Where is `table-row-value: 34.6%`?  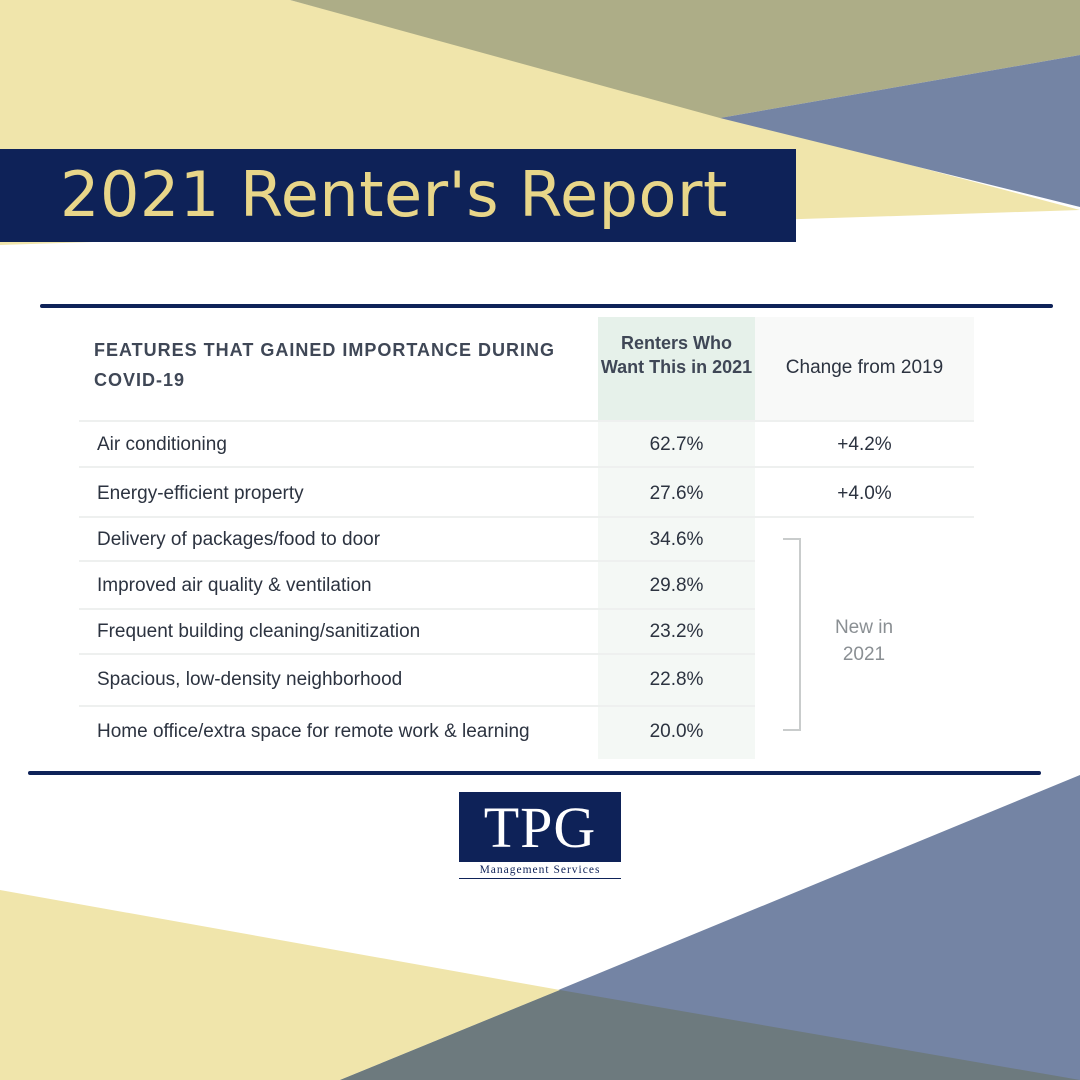 table-row-value: 34.6% is located at coordinates (676, 539).